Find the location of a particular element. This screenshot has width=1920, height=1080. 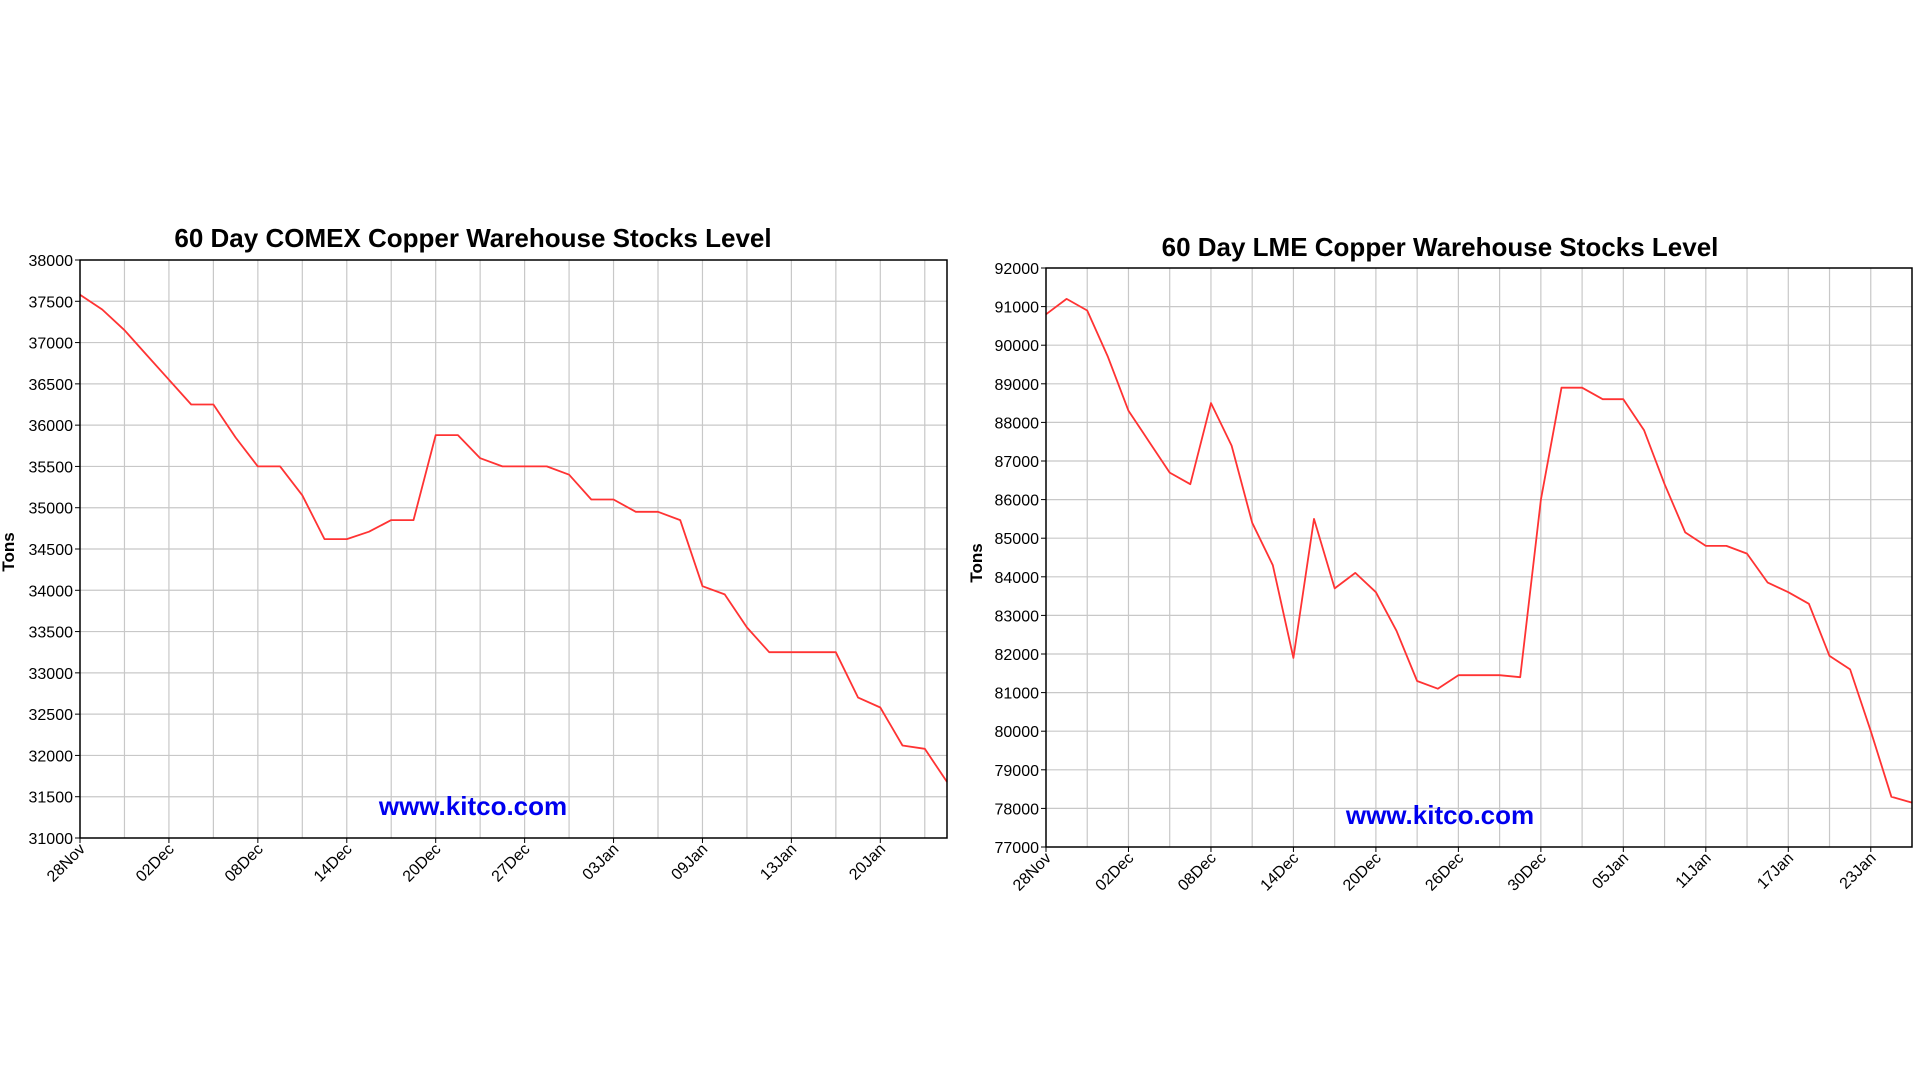

lme-y-tick-label: 91000 is located at coordinates (1017, 308).